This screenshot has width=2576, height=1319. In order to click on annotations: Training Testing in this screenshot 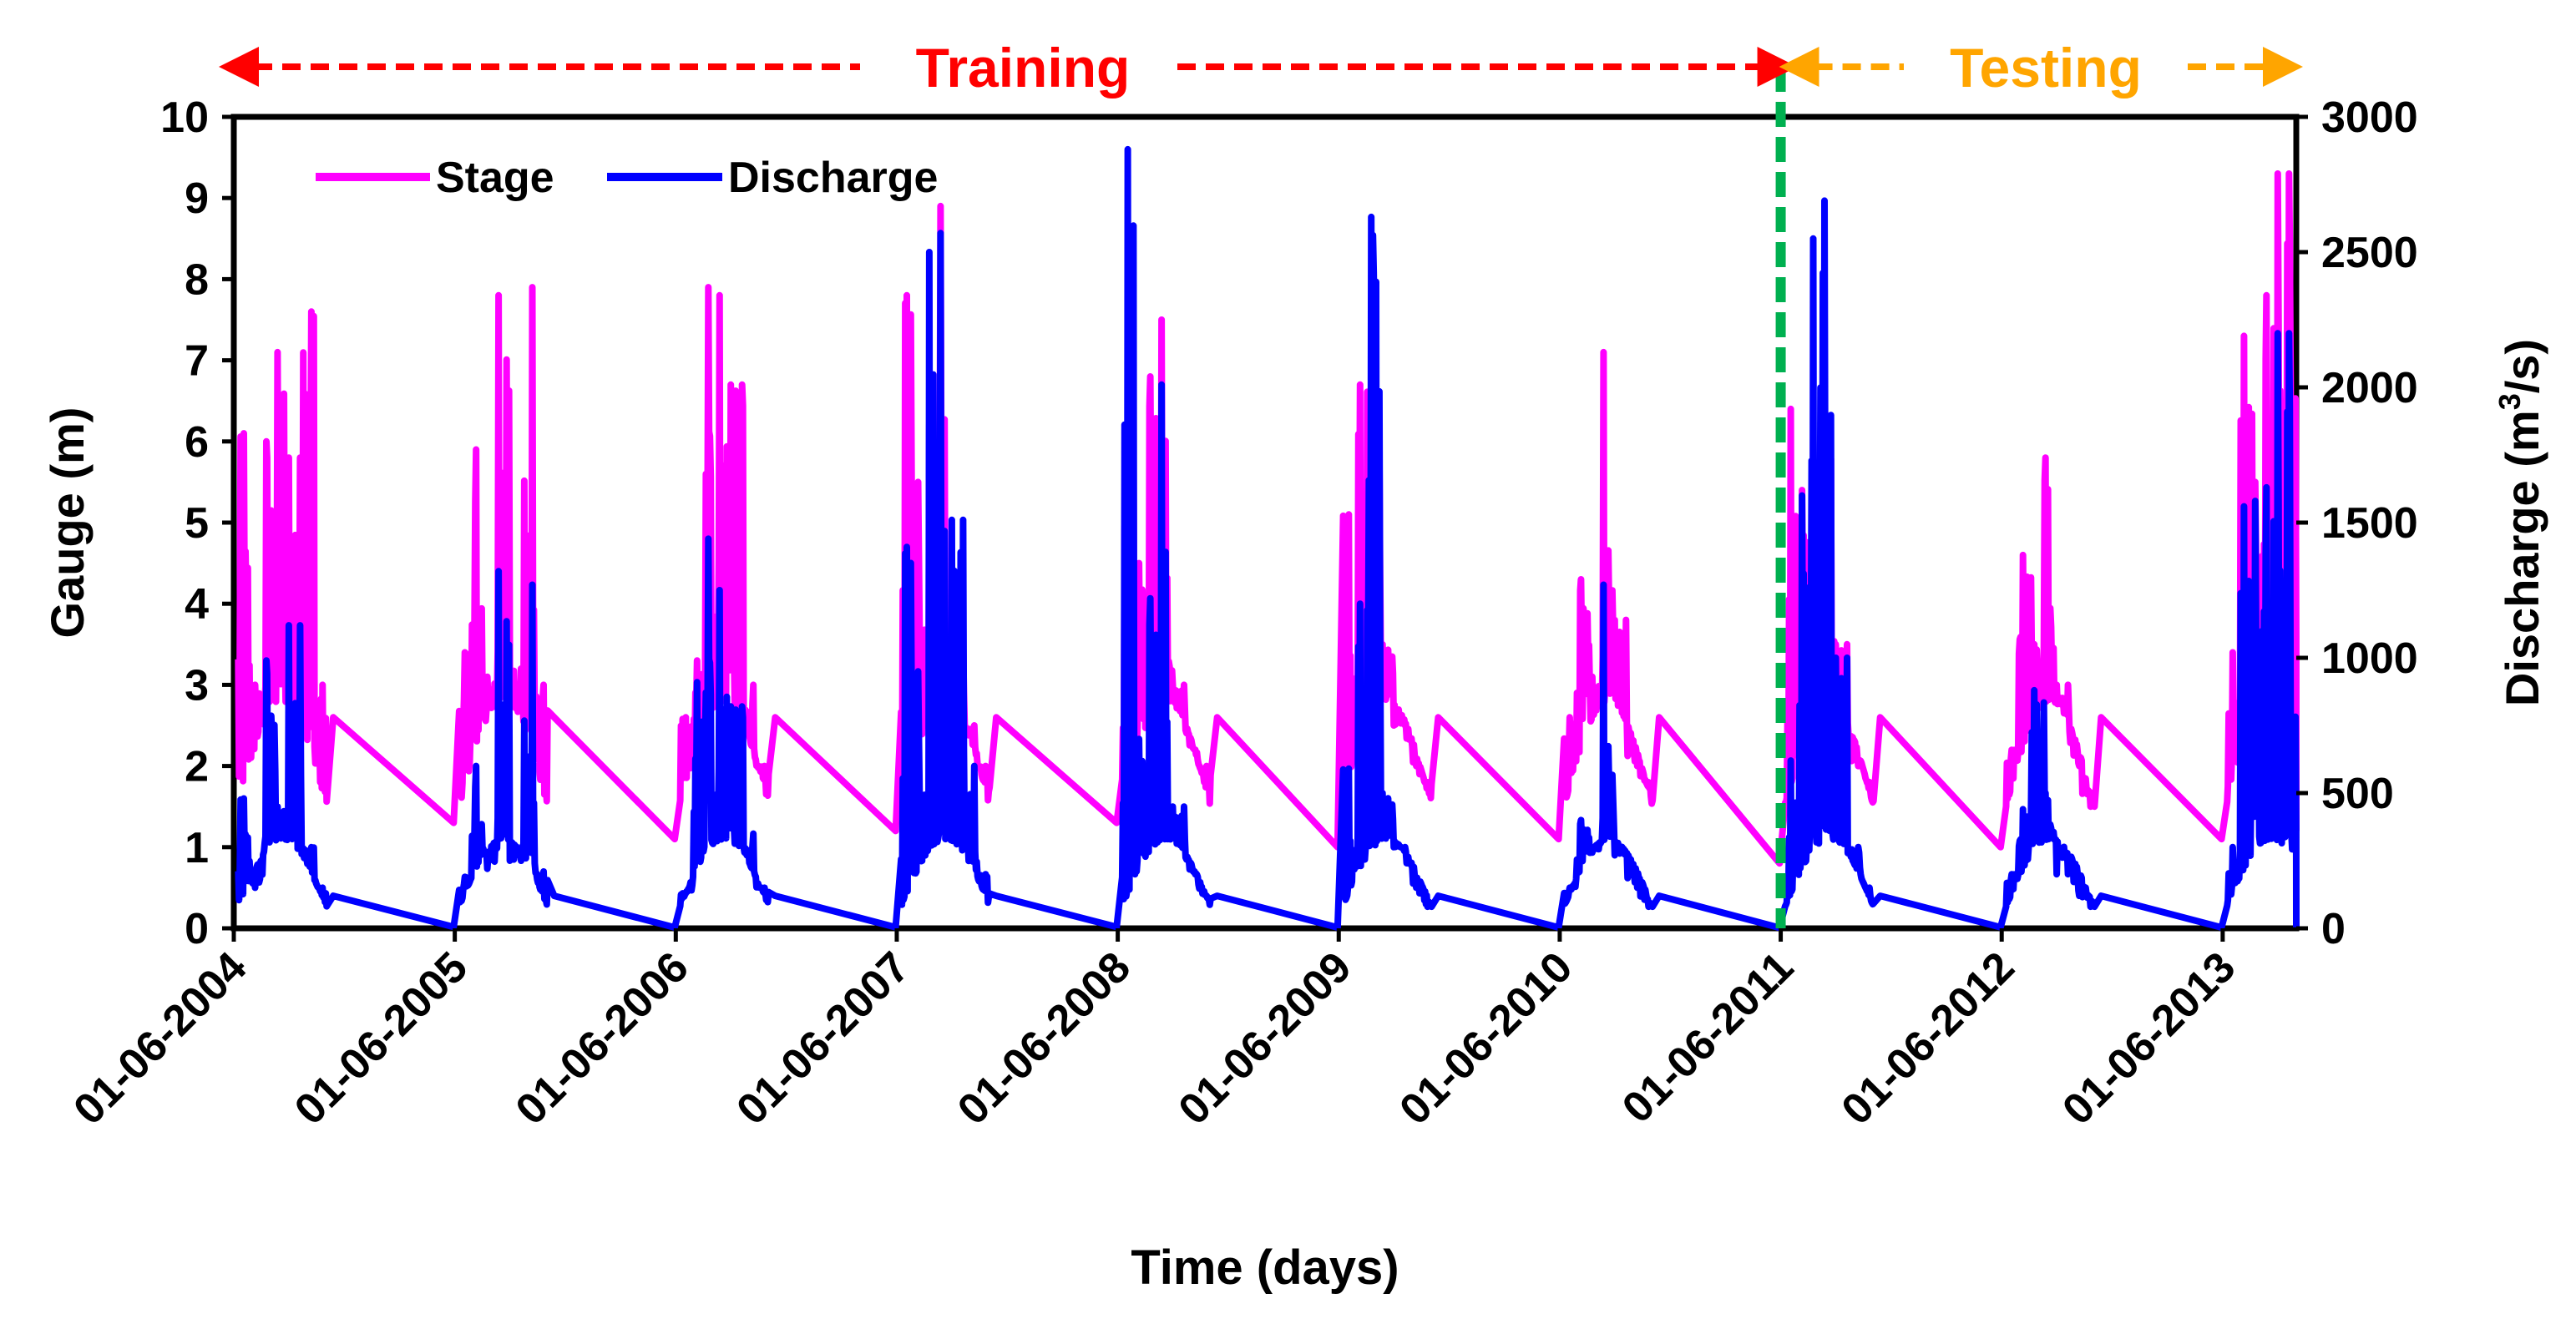, I will do `click(1261, 68)`.